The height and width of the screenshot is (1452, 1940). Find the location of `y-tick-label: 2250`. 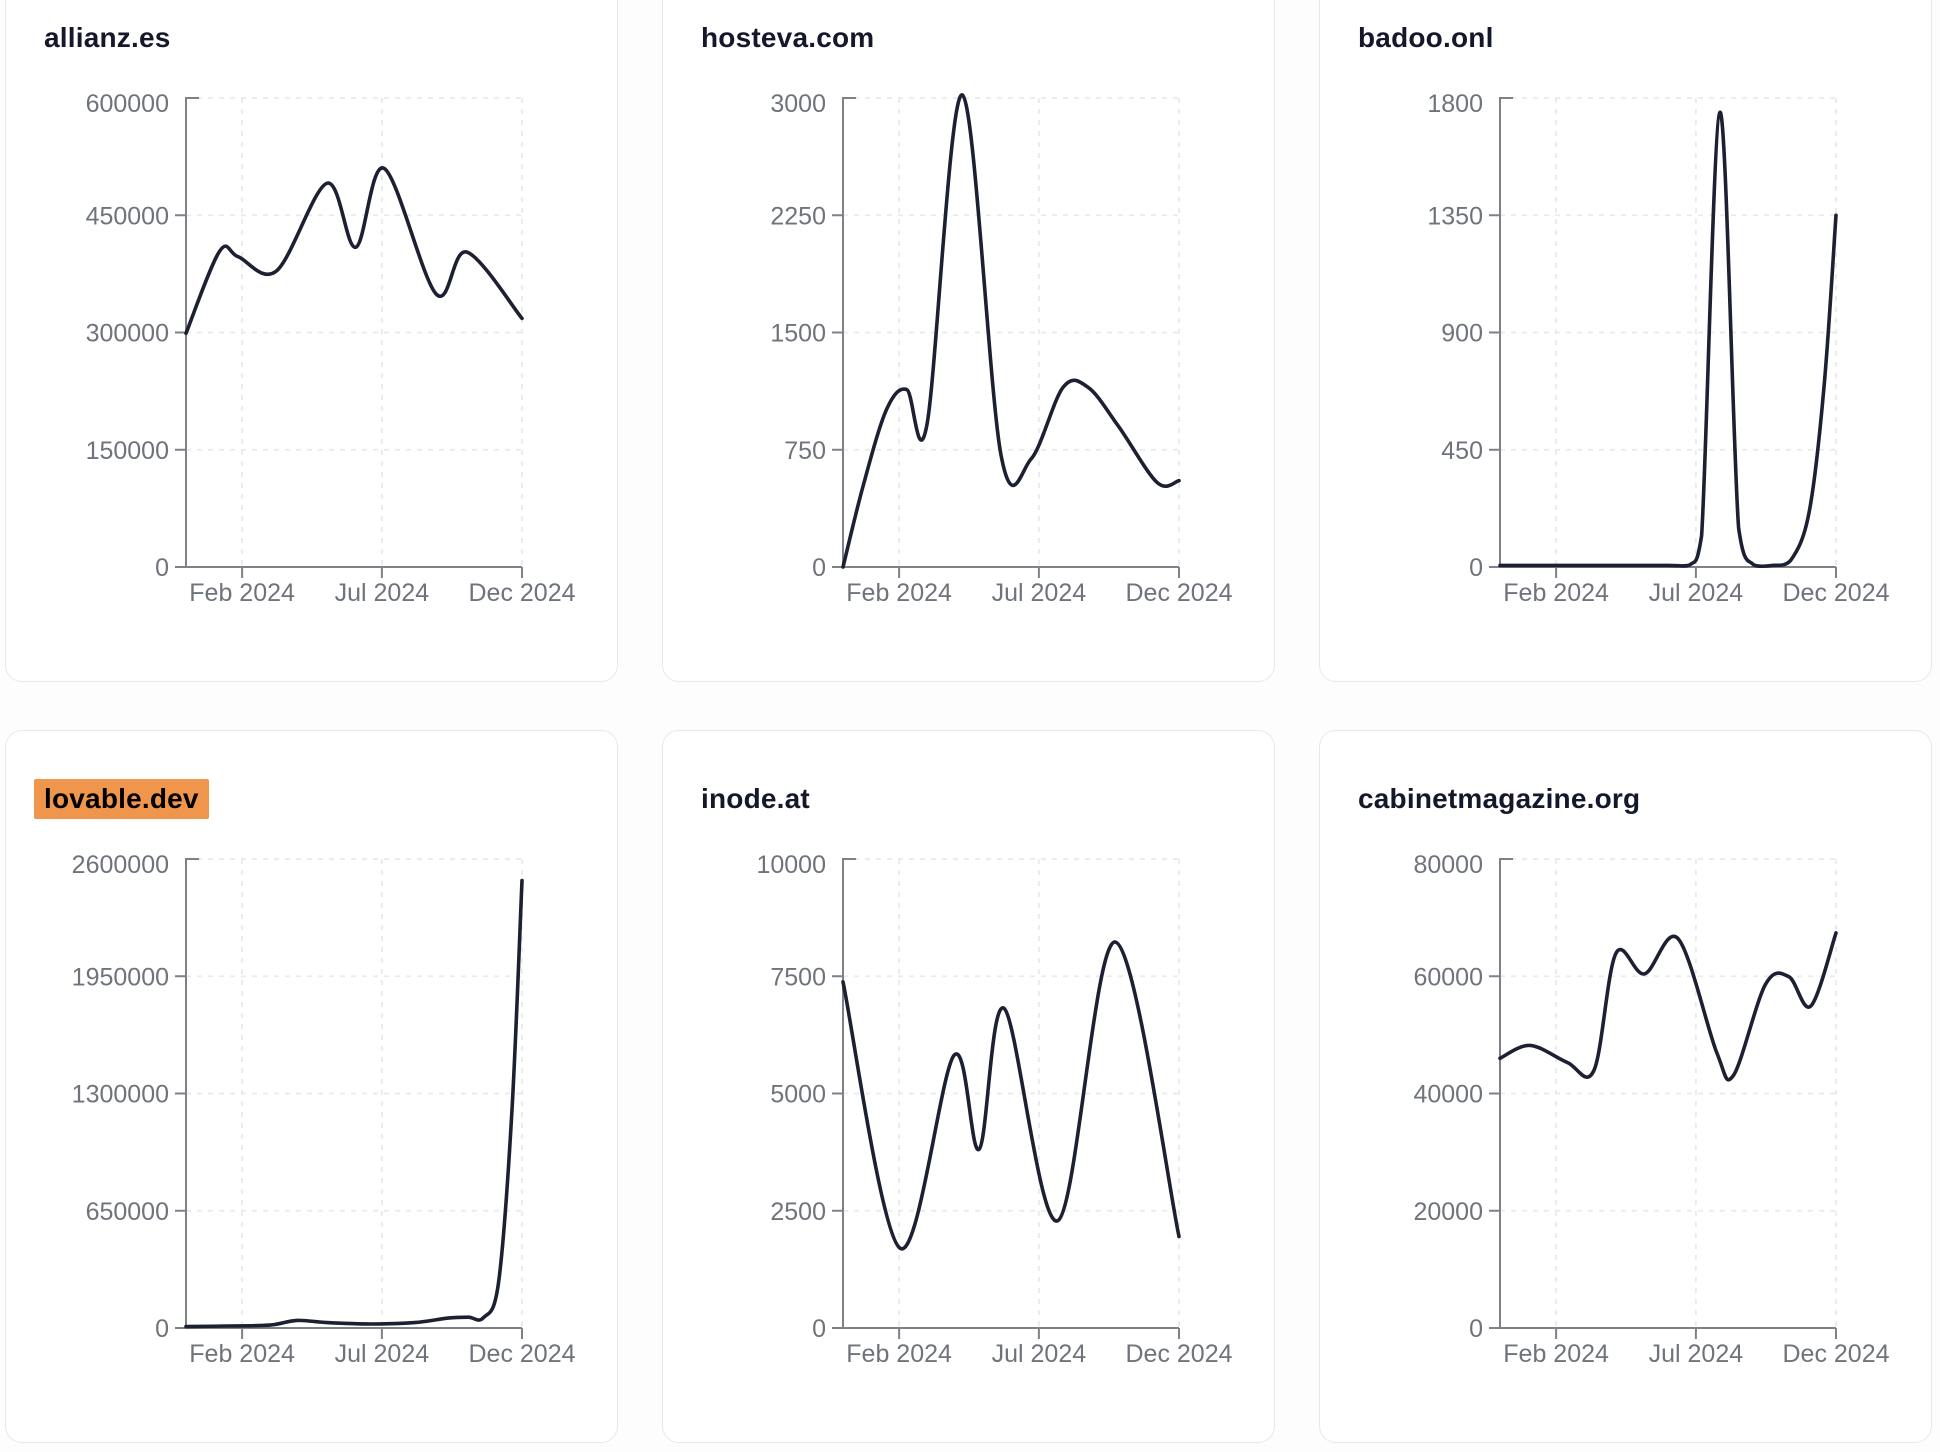

y-tick-label: 2250 is located at coordinates (798, 216).